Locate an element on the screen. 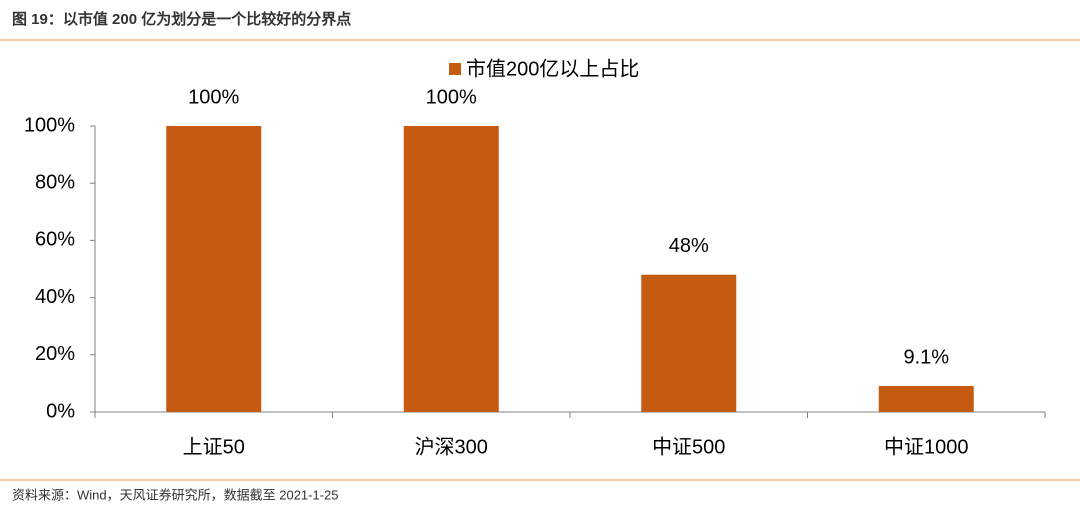  x-tick-label: 上证50 is located at coordinates (214, 446).